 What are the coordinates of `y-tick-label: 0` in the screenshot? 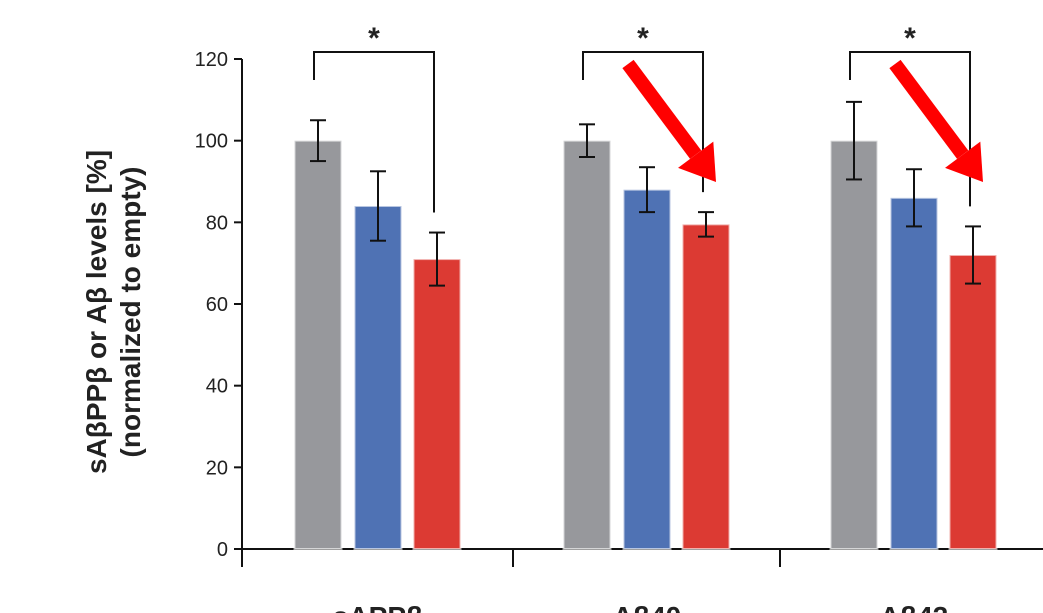 It's located at (222, 550).